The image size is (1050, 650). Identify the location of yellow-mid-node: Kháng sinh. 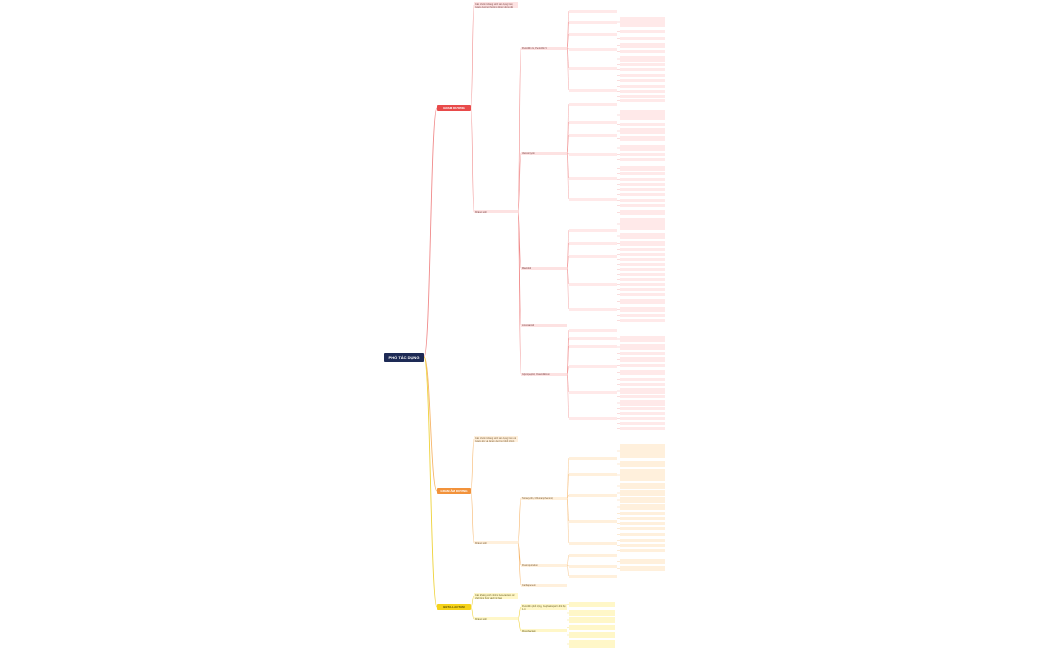
(496, 618).